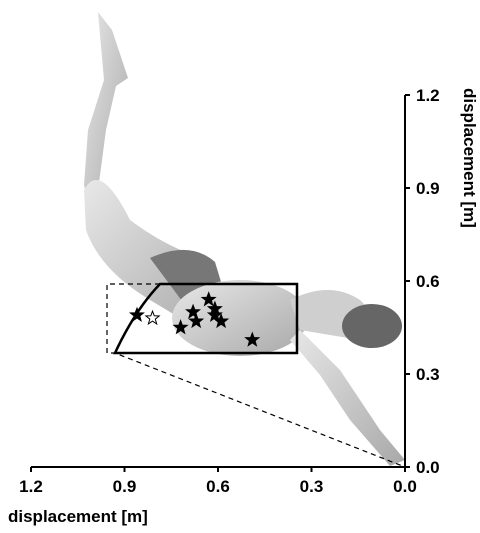 This screenshot has height=533, width=480. Describe the element at coordinates (78, 516) in the screenshot. I see `x-axis-label: displacement [m]` at that location.